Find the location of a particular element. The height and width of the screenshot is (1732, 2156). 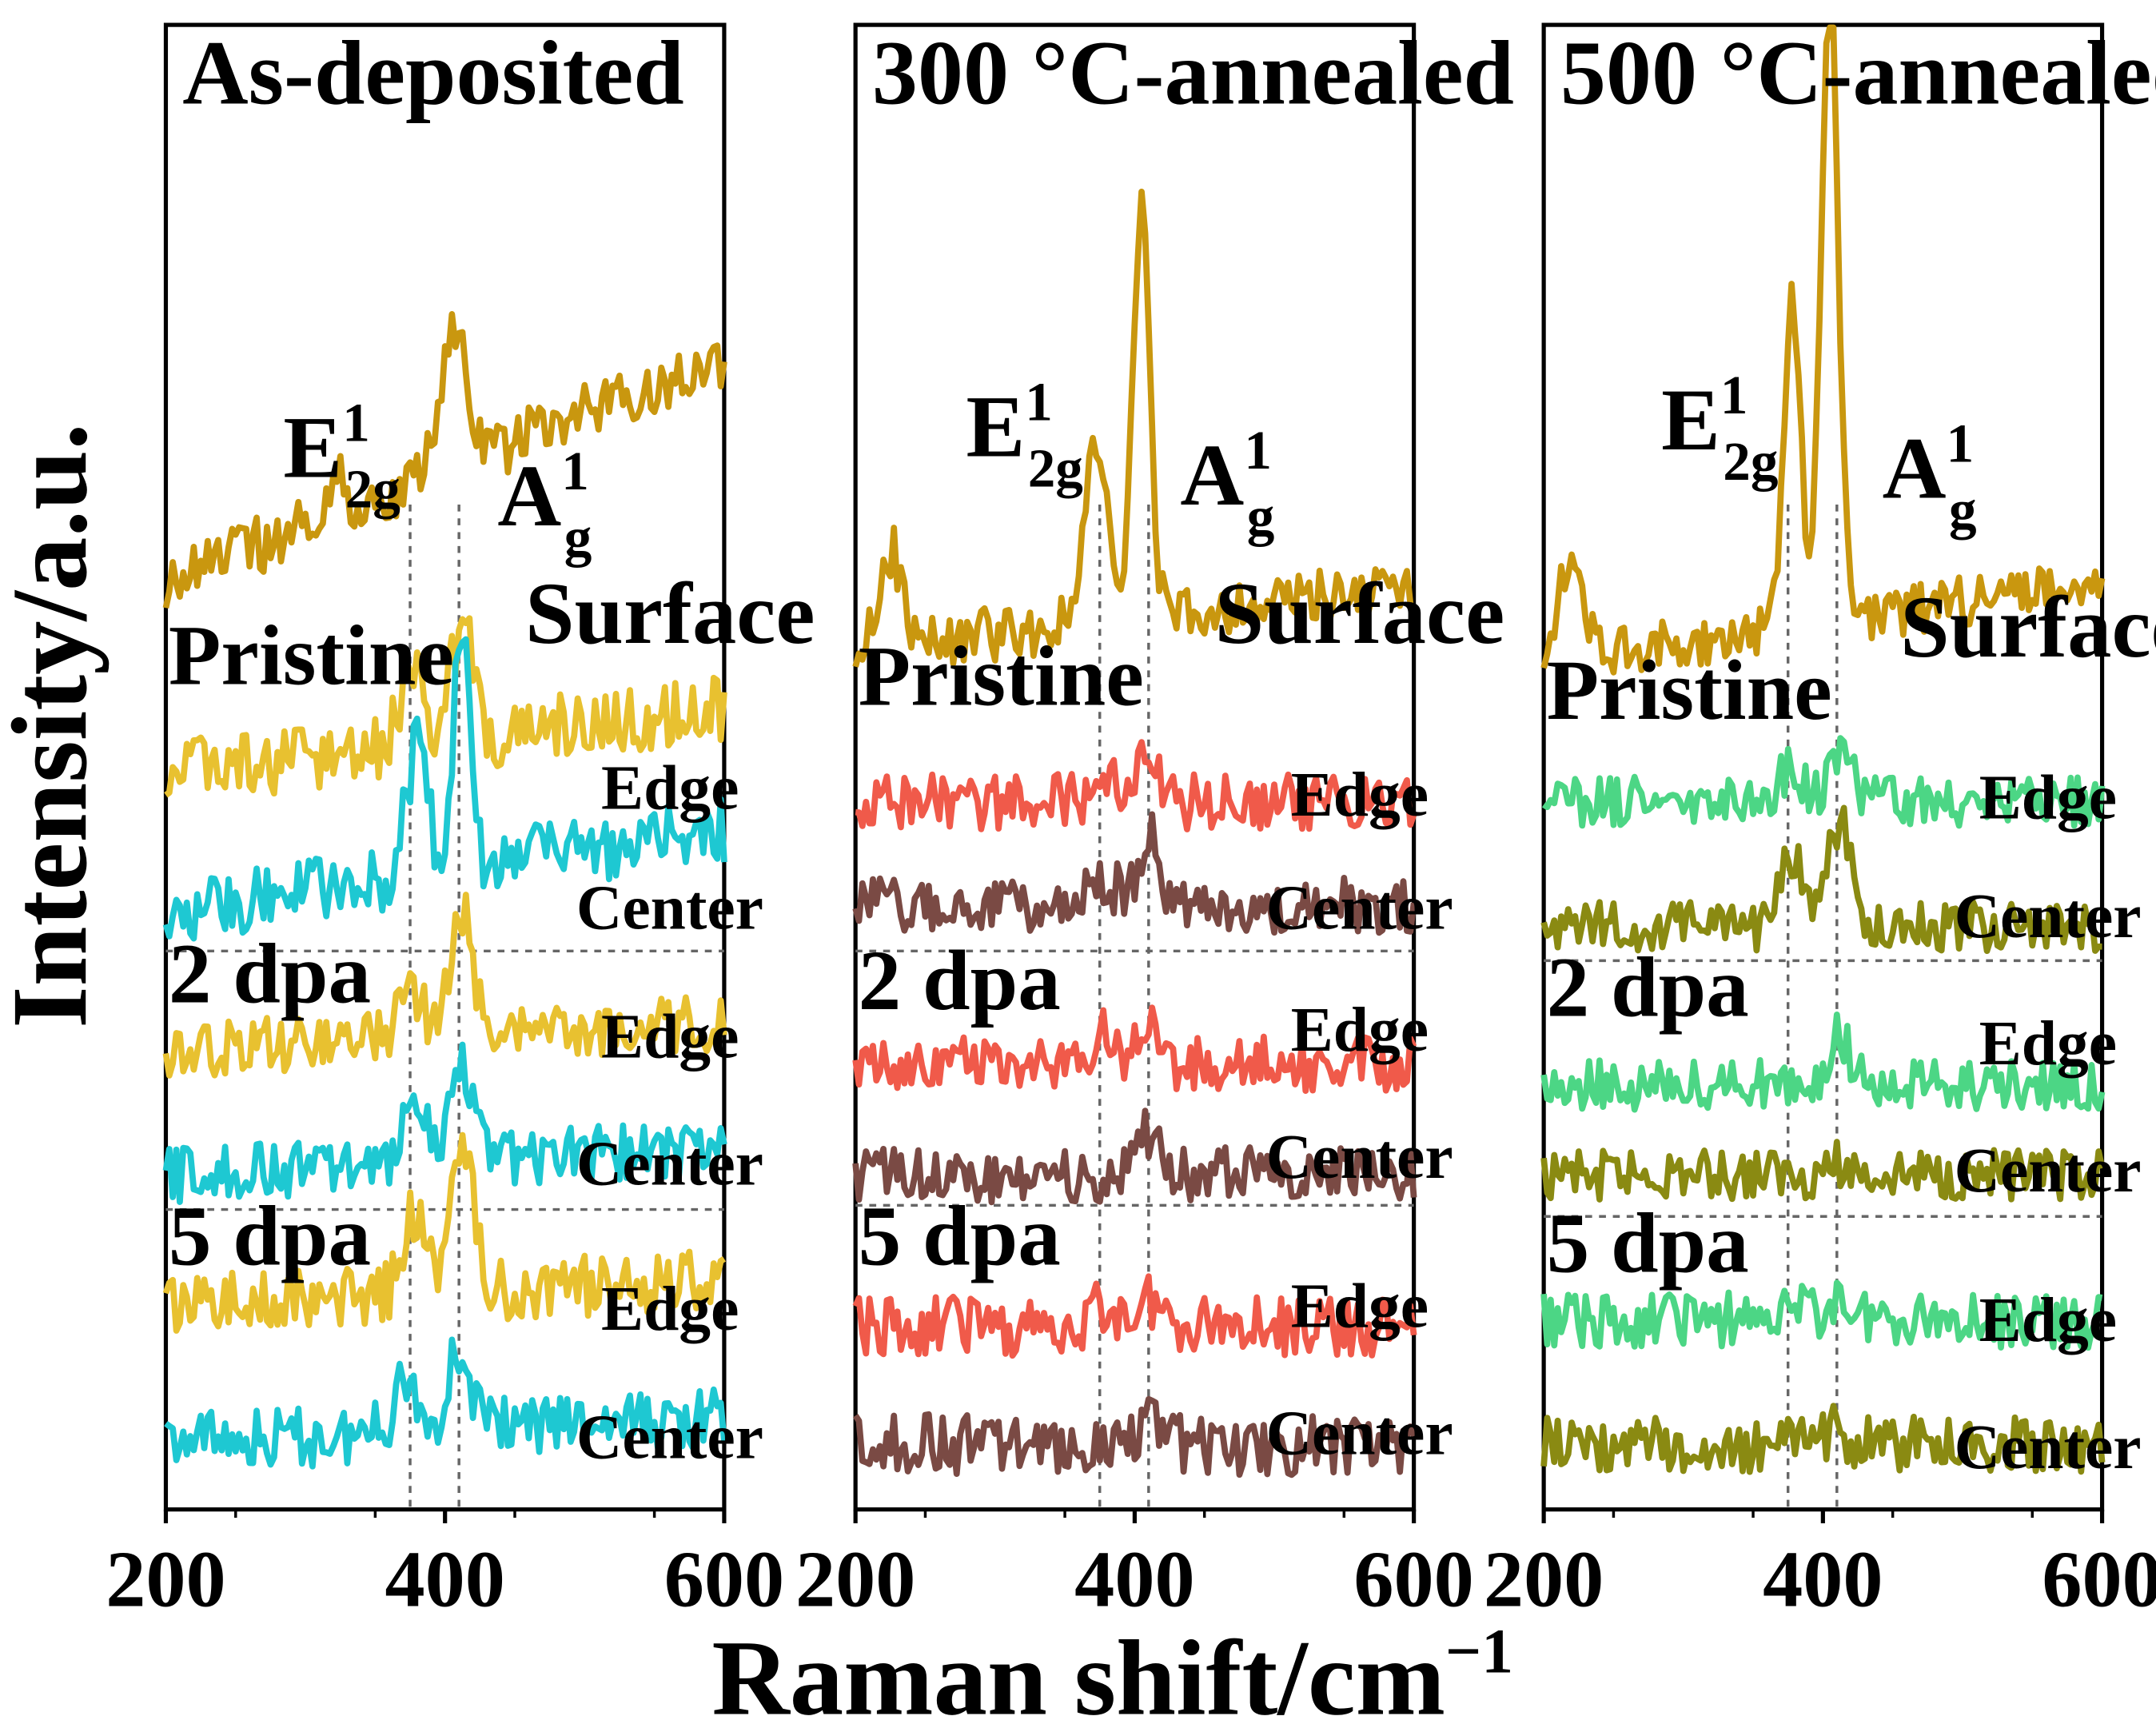

x-axis-label-text: Raman shift/cm is located at coordinates (1078, 1675).